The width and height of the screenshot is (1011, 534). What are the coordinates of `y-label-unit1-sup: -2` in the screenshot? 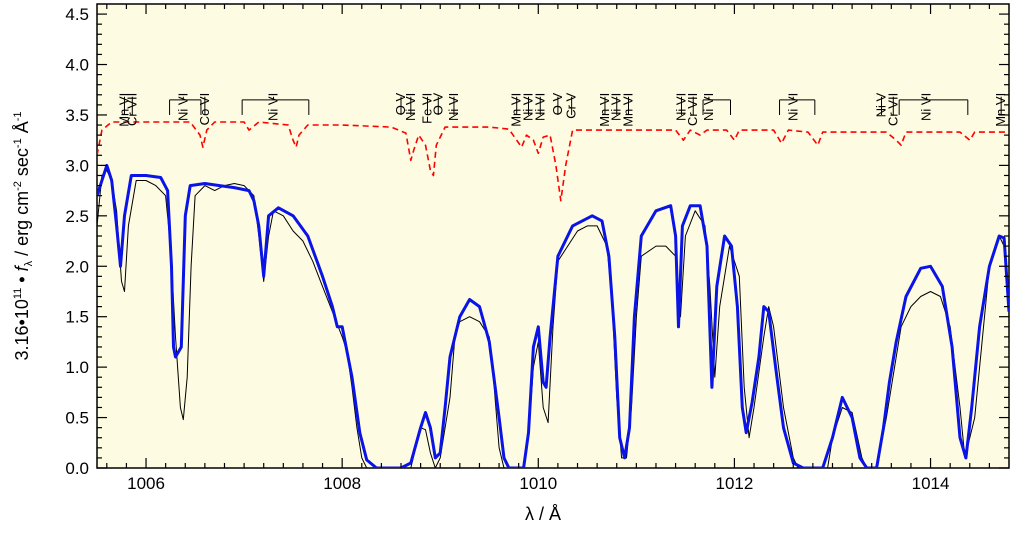 It's located at (18, 186).